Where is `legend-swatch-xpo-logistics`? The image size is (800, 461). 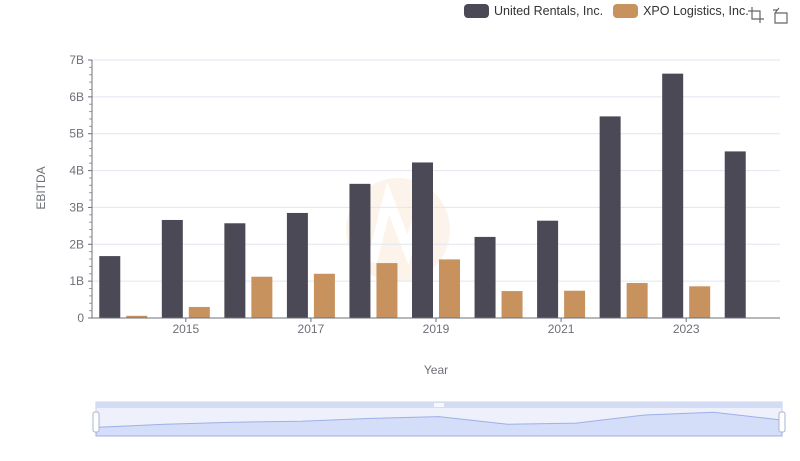
legend-swatch-xpo-logistics is located at coordinates (626, 11).